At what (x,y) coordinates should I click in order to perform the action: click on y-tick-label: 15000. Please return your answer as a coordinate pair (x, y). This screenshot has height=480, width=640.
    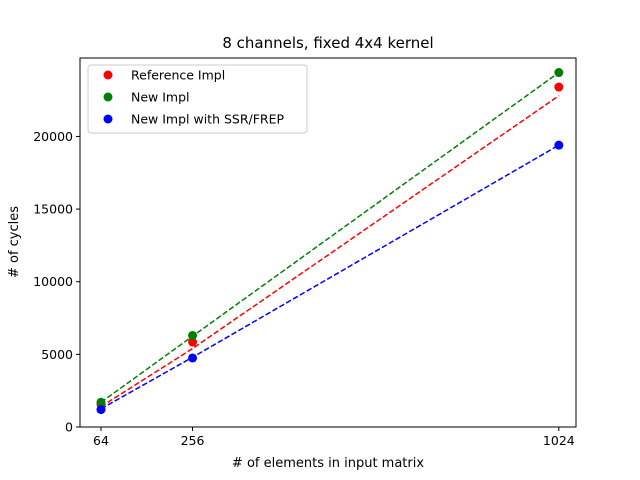
    Looking at the image, I should click on (53, 209).